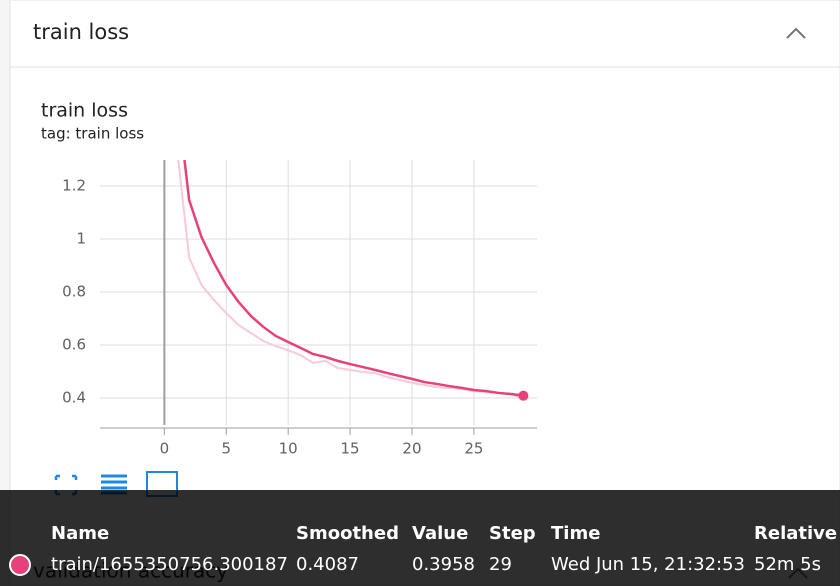 Image resolution: width=840 pixels, height=586 pixels. Describe the element at coordinates (84, 111) in the screenshot. I see `chart-title: train loss` at that location.